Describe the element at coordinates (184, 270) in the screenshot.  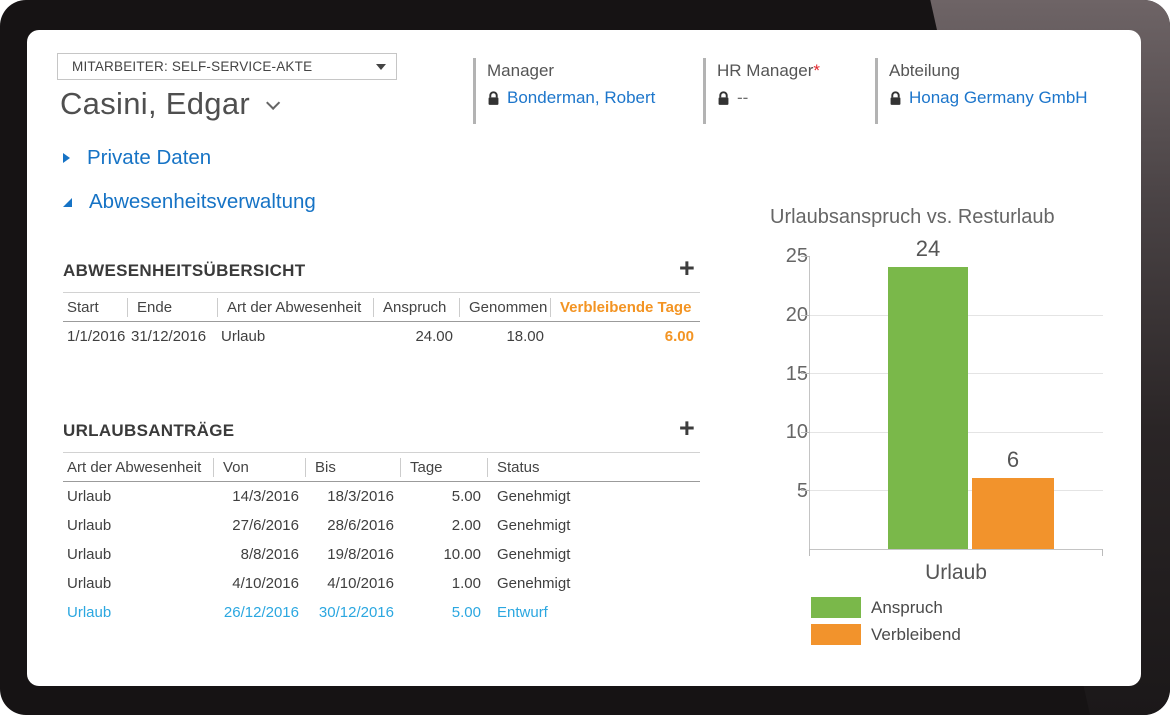
I see `absence-overview-title: ABWESENHEITSÜBERSICHT` at that location.